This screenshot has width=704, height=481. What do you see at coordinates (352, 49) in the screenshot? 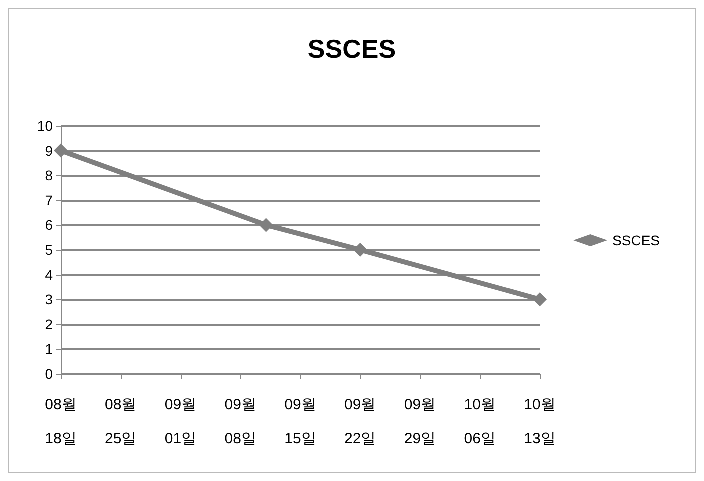
I see `chart-title: SSCES` at bounding box center [352, 49].